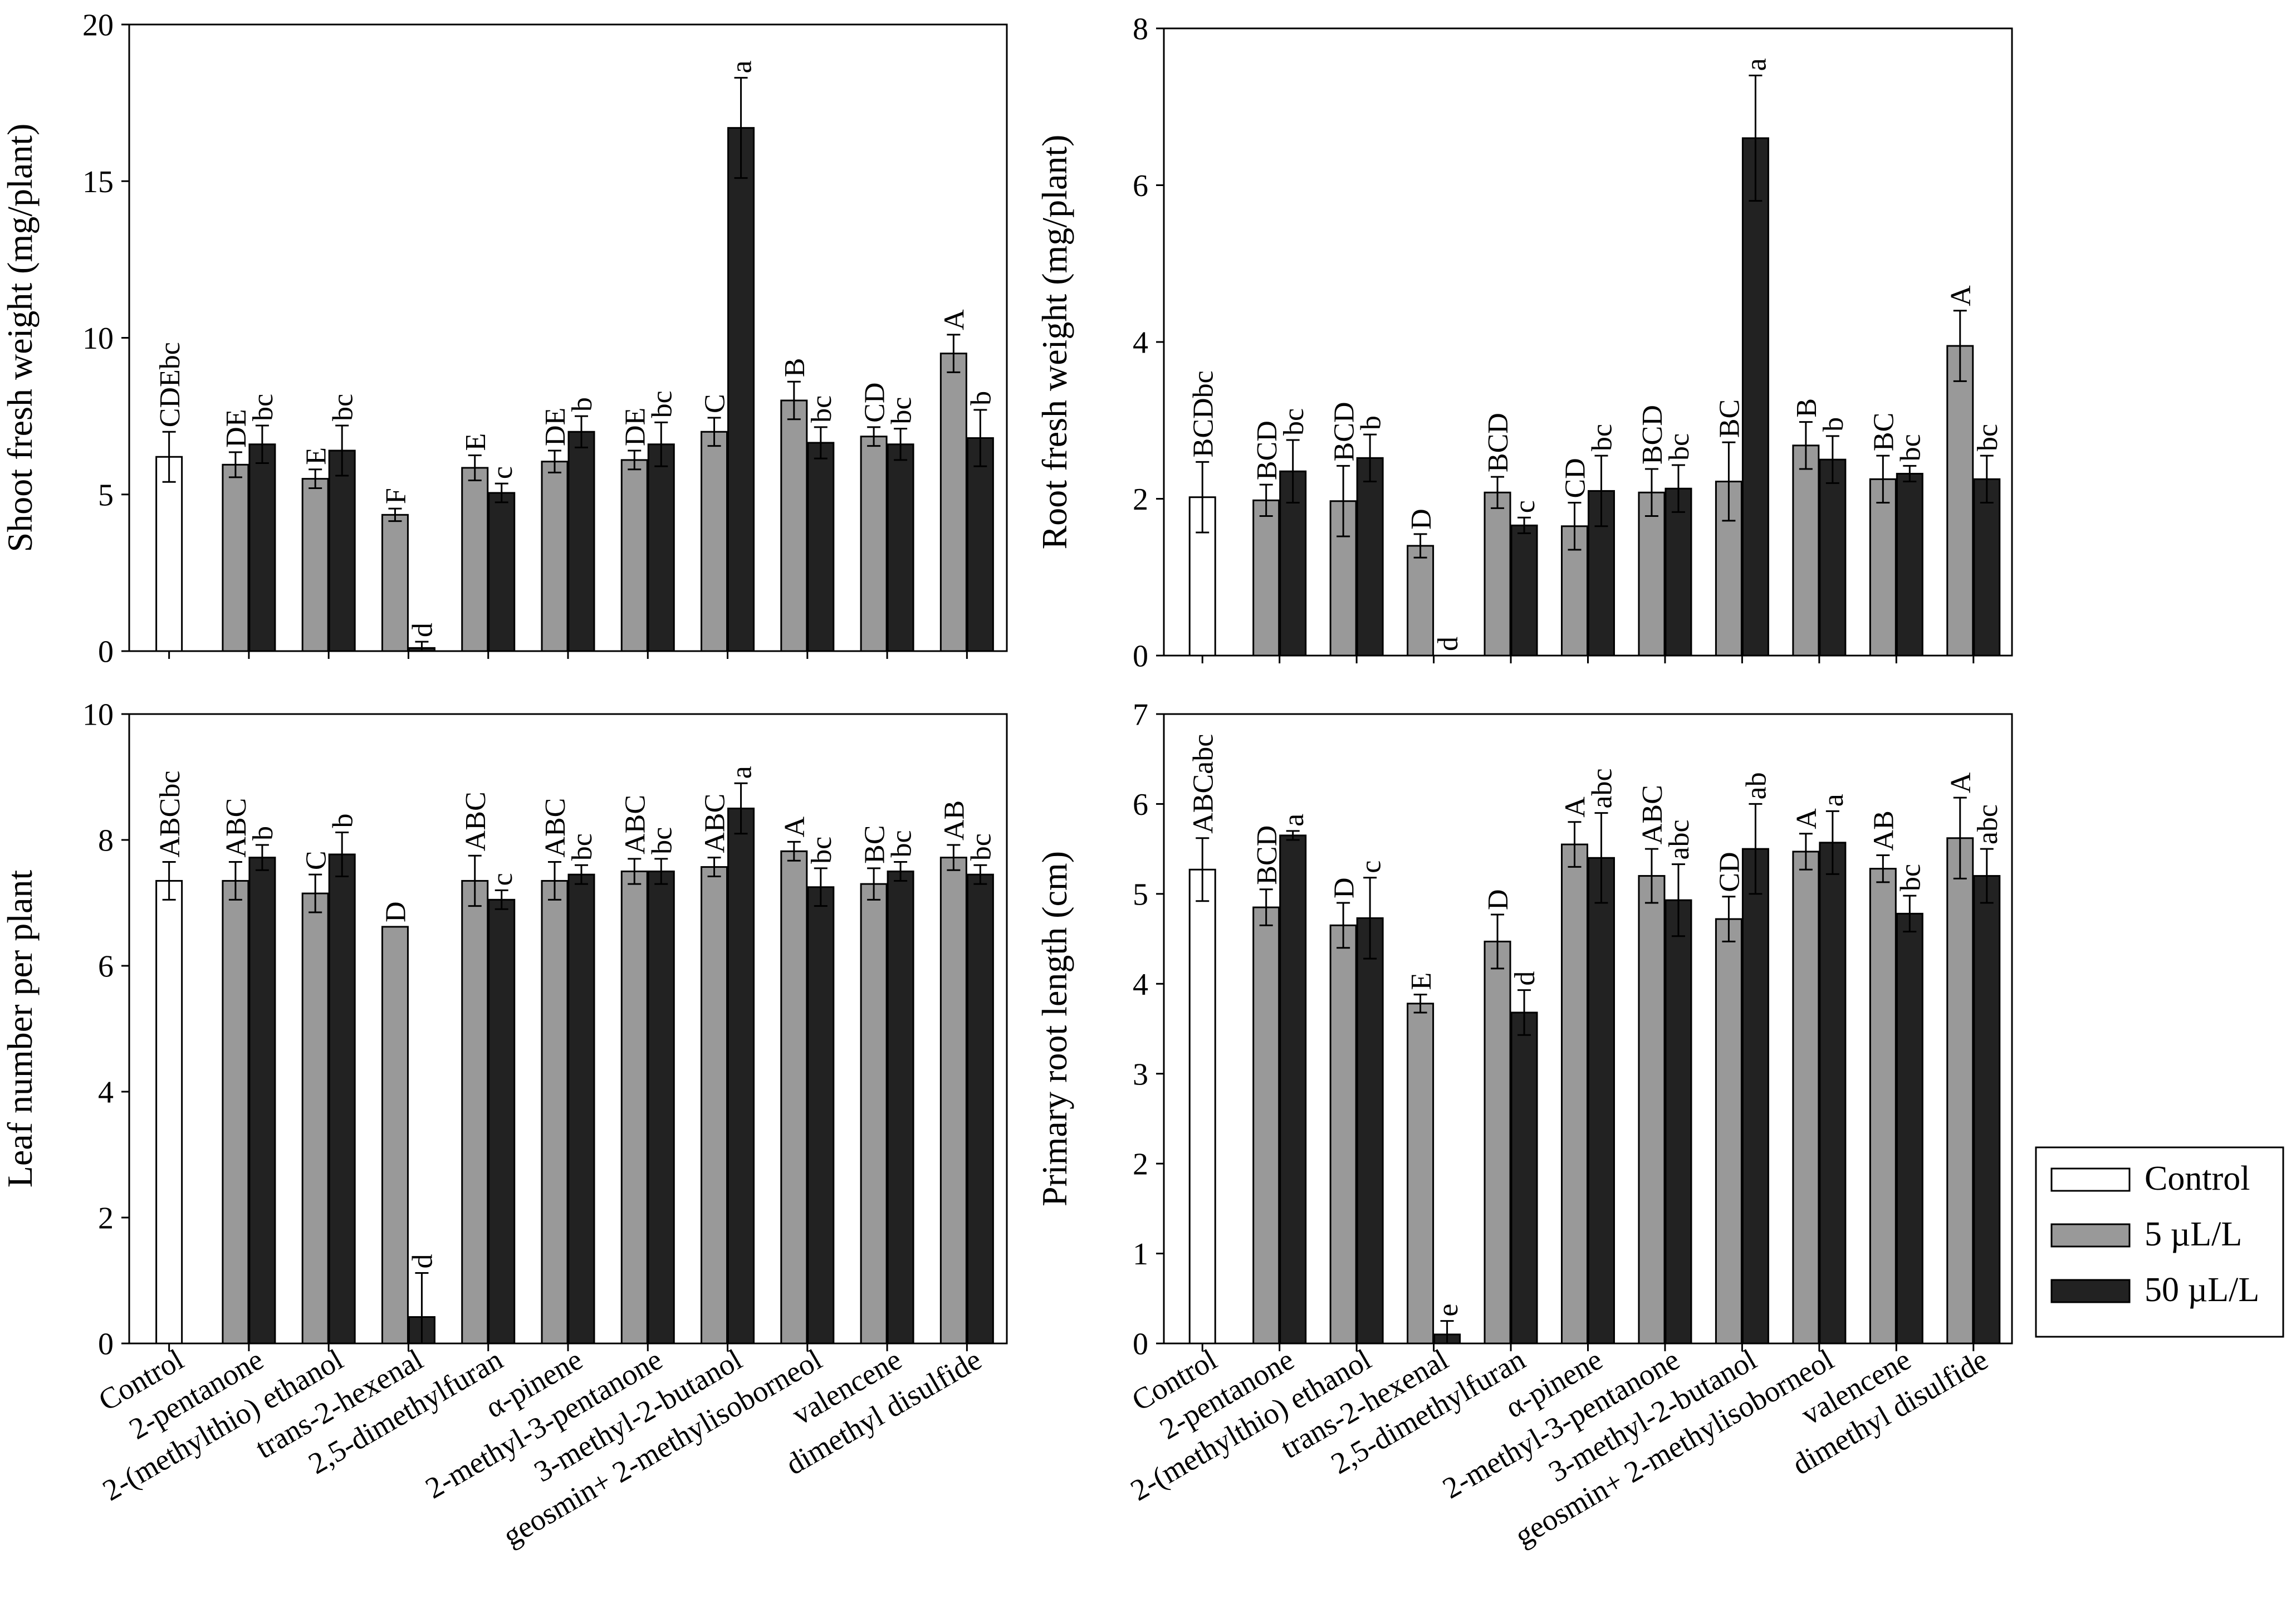 This screenshot has width=2296, height=1608. What do you see at coordinates (316, 456) in the screenshot?
I see `significance-letter: E` at bounding box center [316, 456].